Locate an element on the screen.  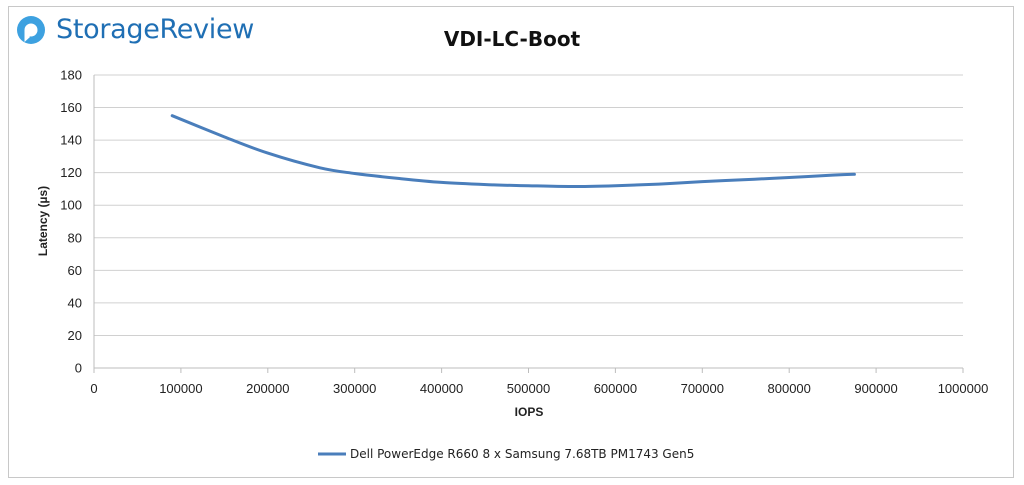
y-tick-label: 180 is located at coordinates (71, 75).